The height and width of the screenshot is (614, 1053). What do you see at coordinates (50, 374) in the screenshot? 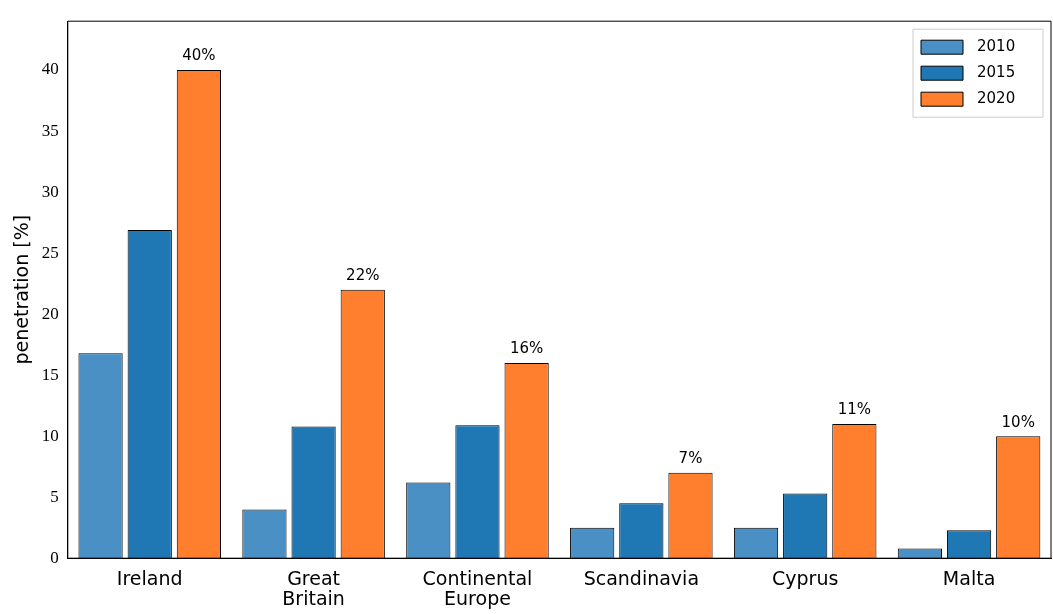
I see `y-tick-label: 15` at bounding box center [50, 374].